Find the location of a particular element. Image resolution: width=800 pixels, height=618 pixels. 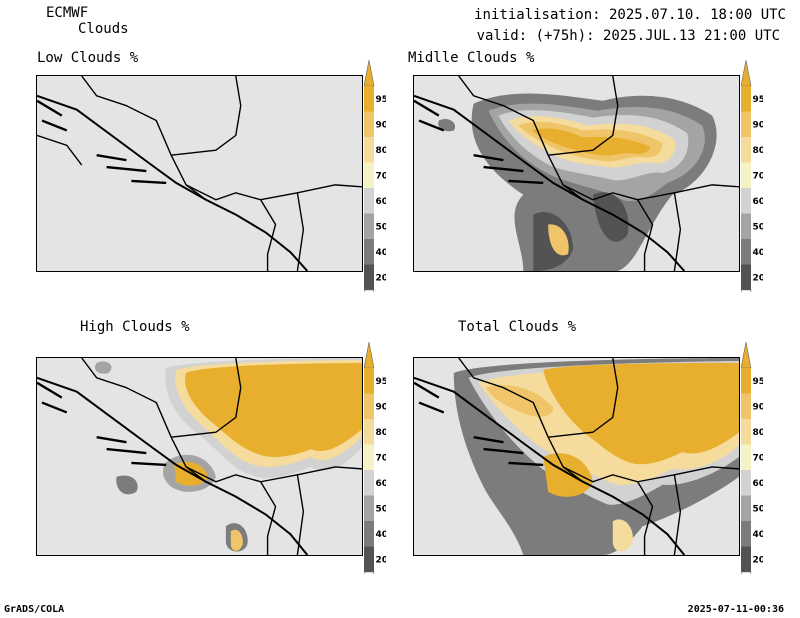

map-total-clouds-drawing is located at coordinates (576, 456).